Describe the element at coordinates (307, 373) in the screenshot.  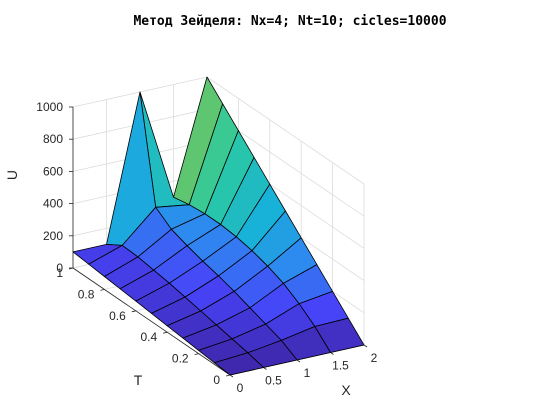
I see `x-tick-label: 1` at that location.